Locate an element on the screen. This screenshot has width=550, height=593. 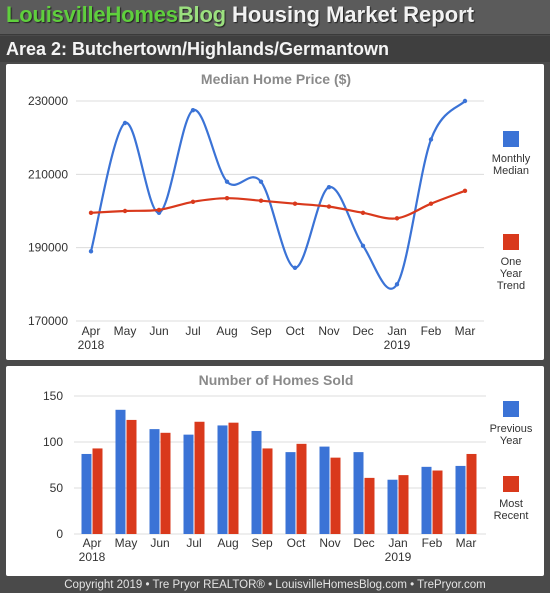
y-tick-label: 100 is located at coordinates (53, 442).